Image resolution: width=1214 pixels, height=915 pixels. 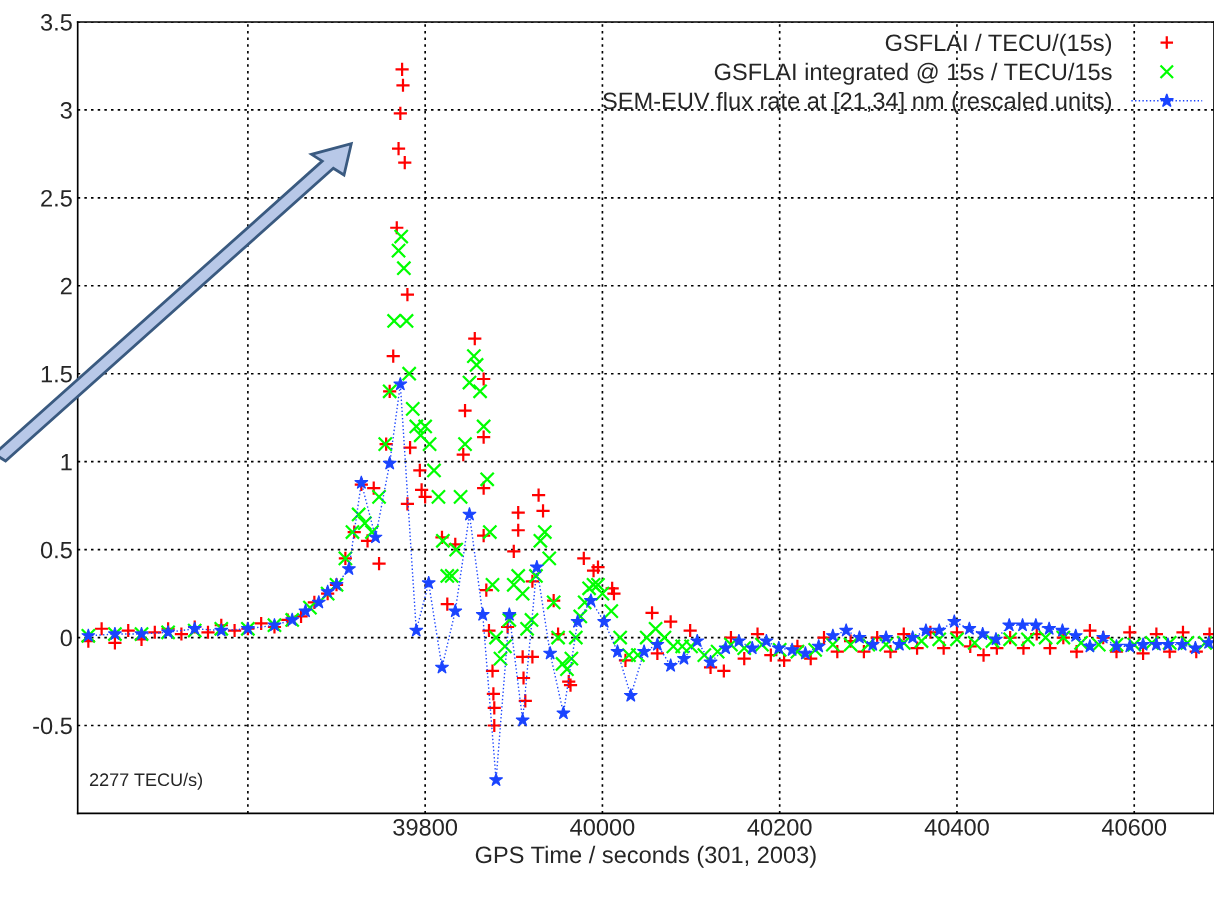 I want to click on y-tick-label: 1.5, so click(x=56, y=374).